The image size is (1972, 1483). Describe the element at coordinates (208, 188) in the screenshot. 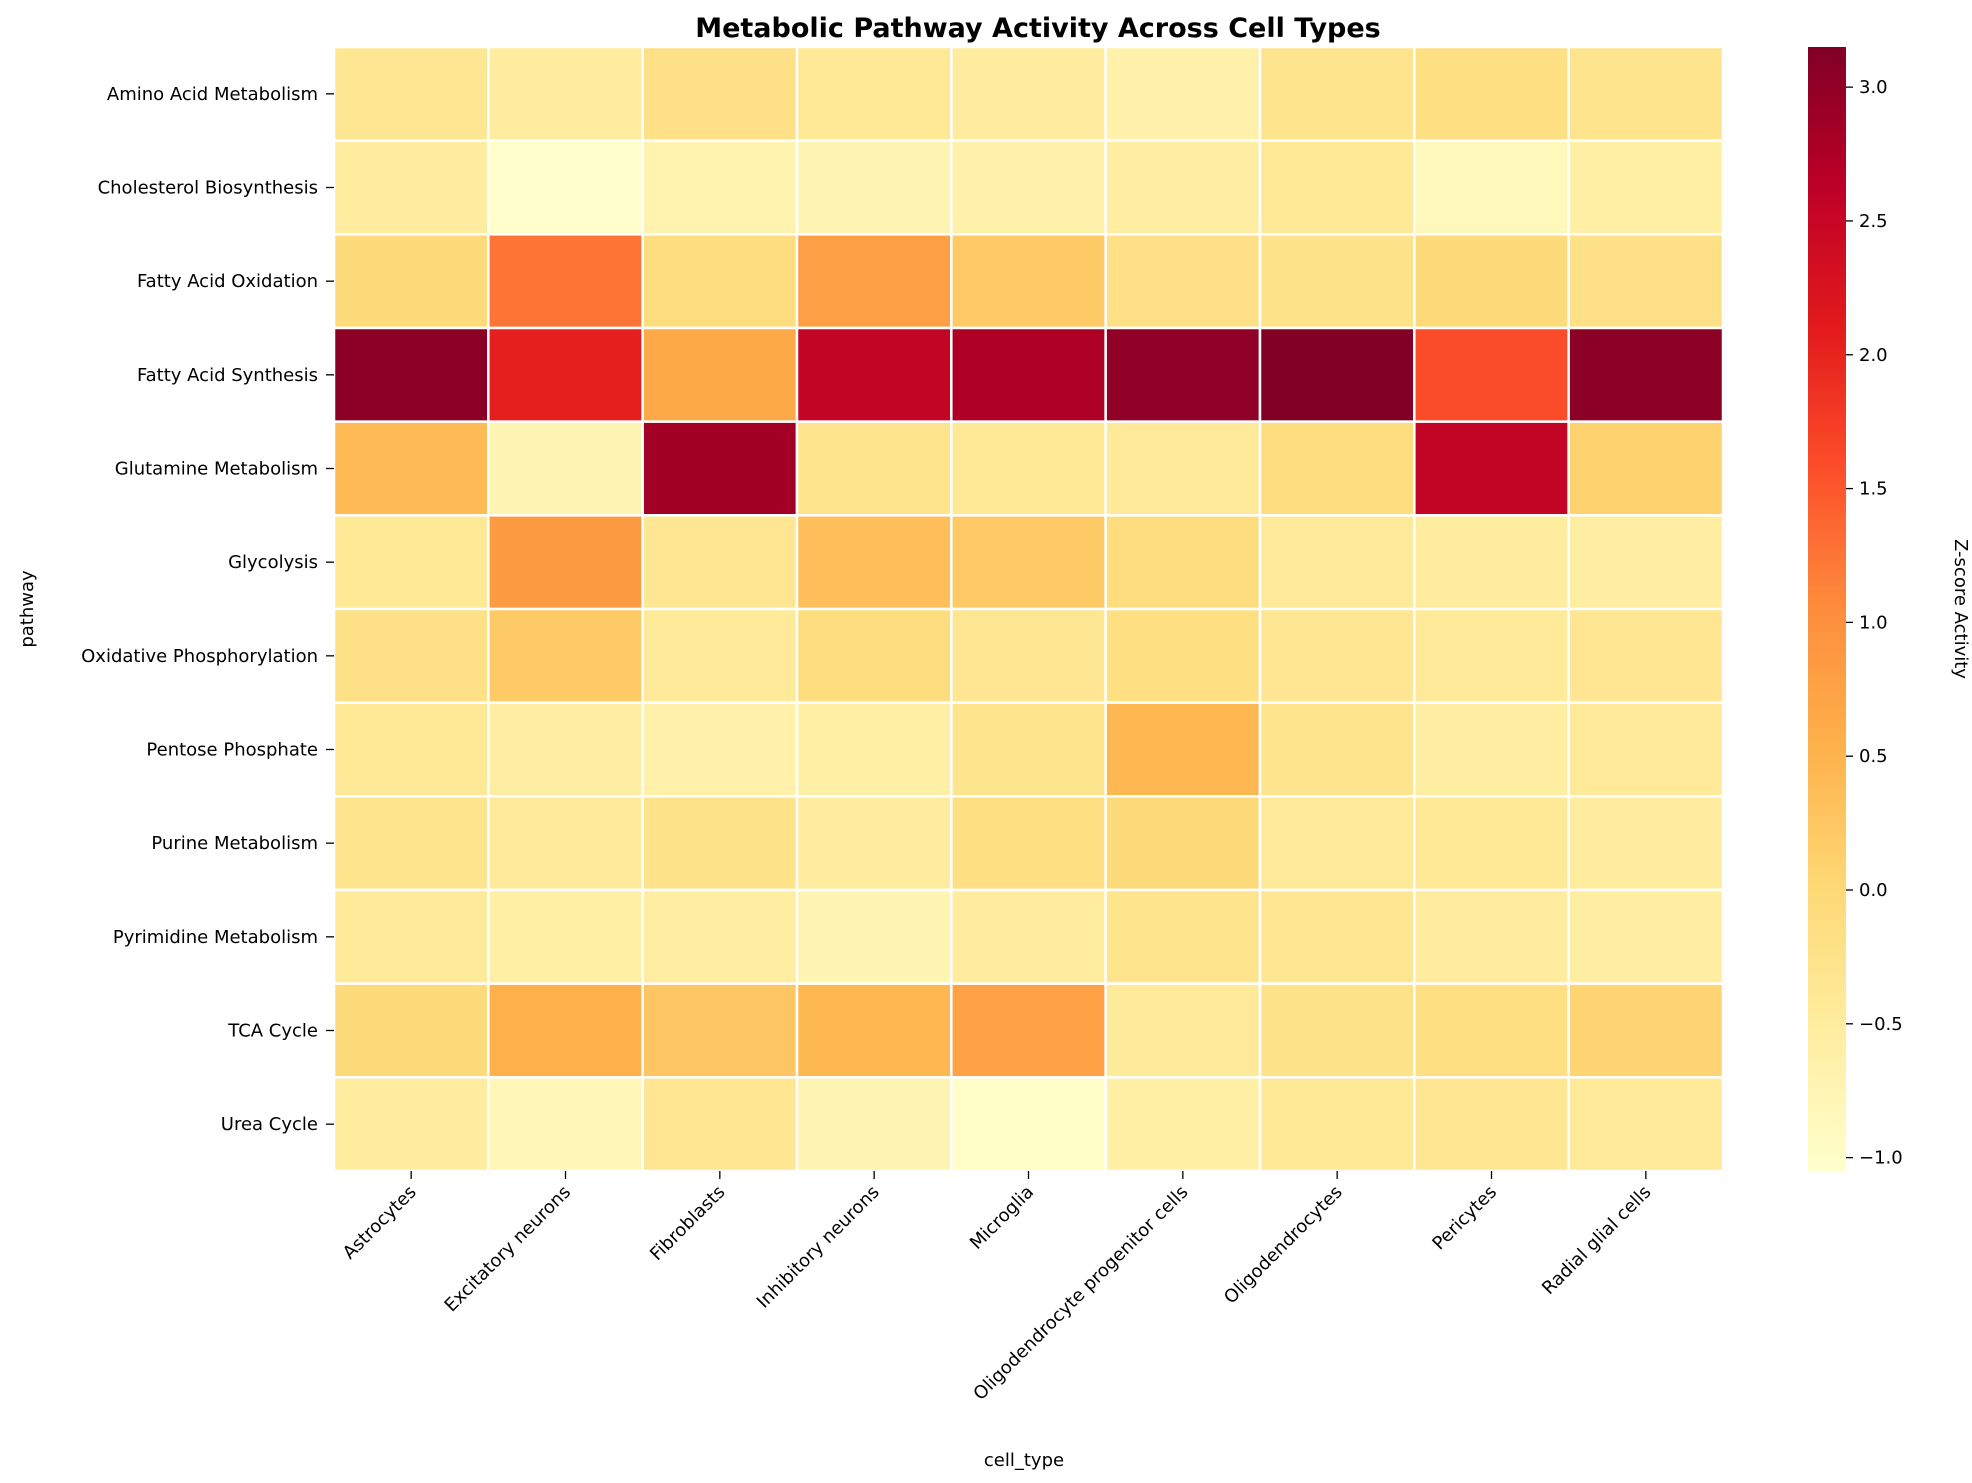

I see `y-tick-label: Cholesterol Biosynthesis` at that location.